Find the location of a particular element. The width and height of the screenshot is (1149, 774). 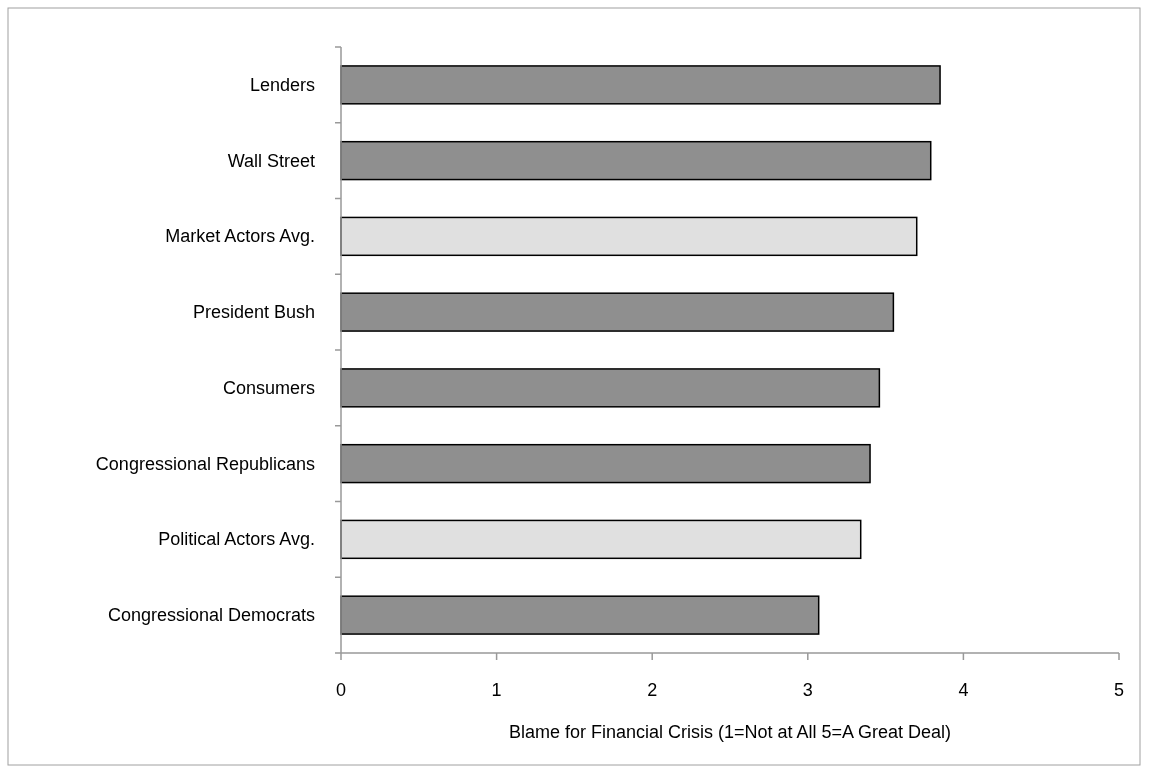

y-tick-label: President Bush is located at coordinates (253, 312).